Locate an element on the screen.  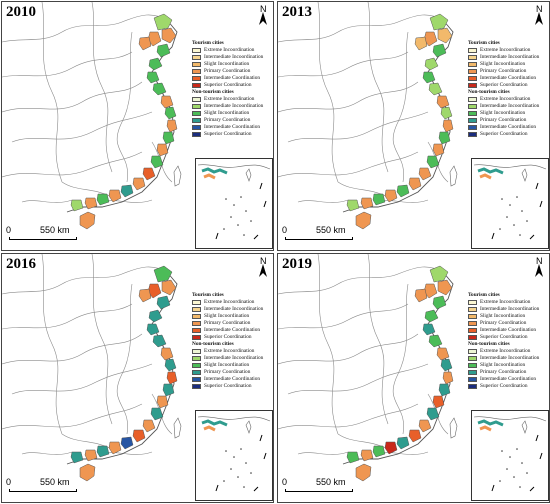
legend-item-tourism: Slight Incoordination is located at coordinates (508, 316).